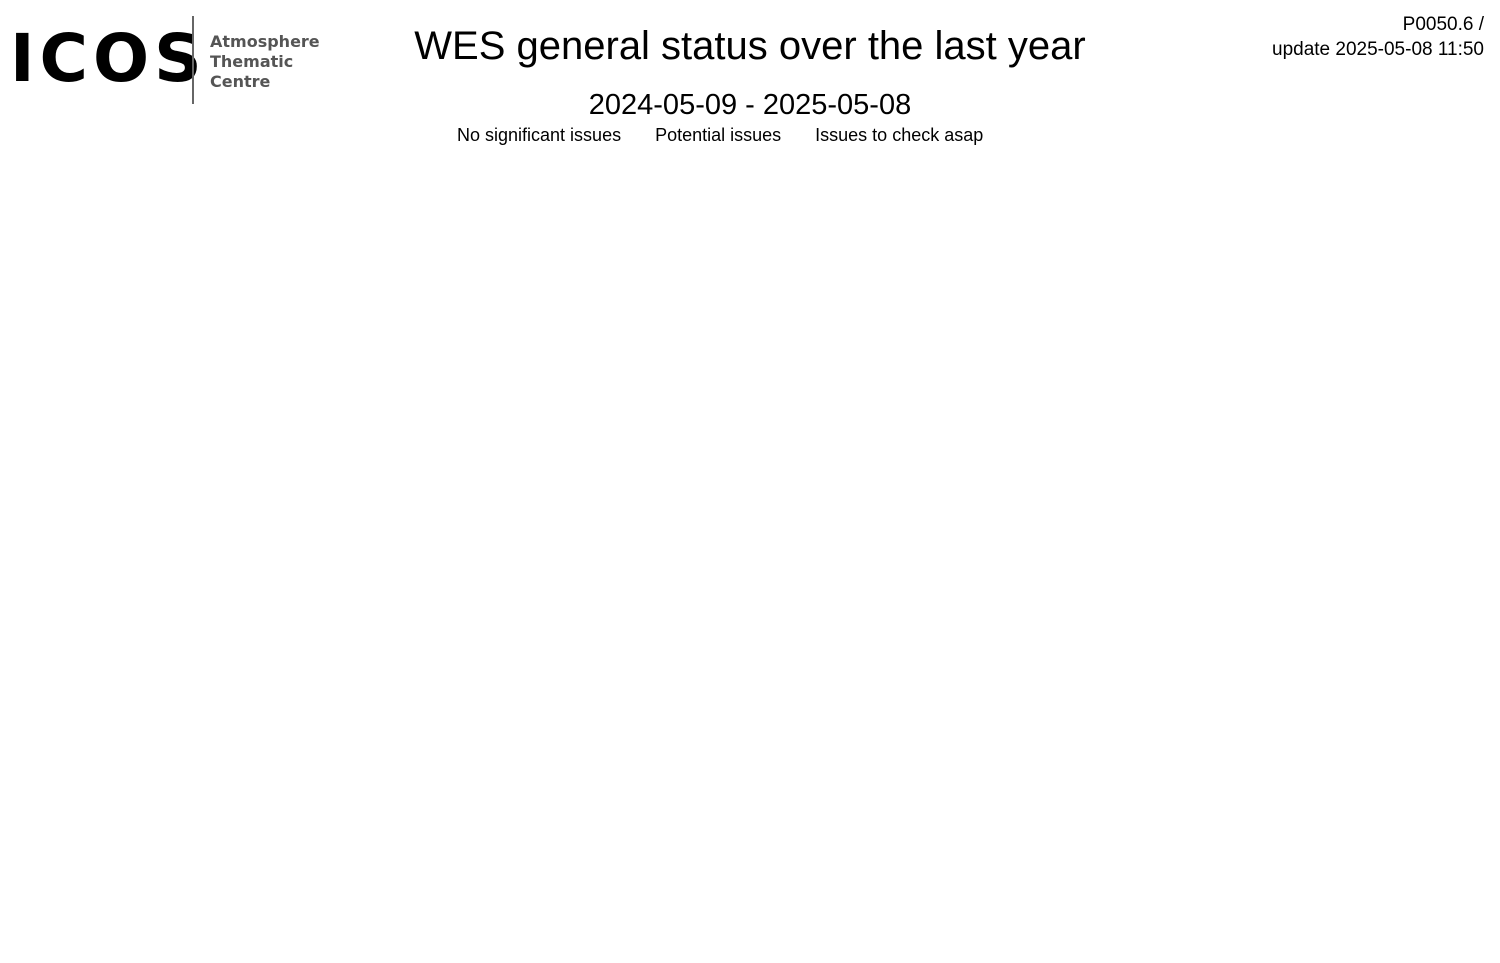 Image resolution: width=1500 pixels, height=963 pixels. What do you see at coordinates (750, 105) in the screenshot?
I see `chart-date-range: 2024-05-09 - 2025-05-08` at bounding box center [750, 105].